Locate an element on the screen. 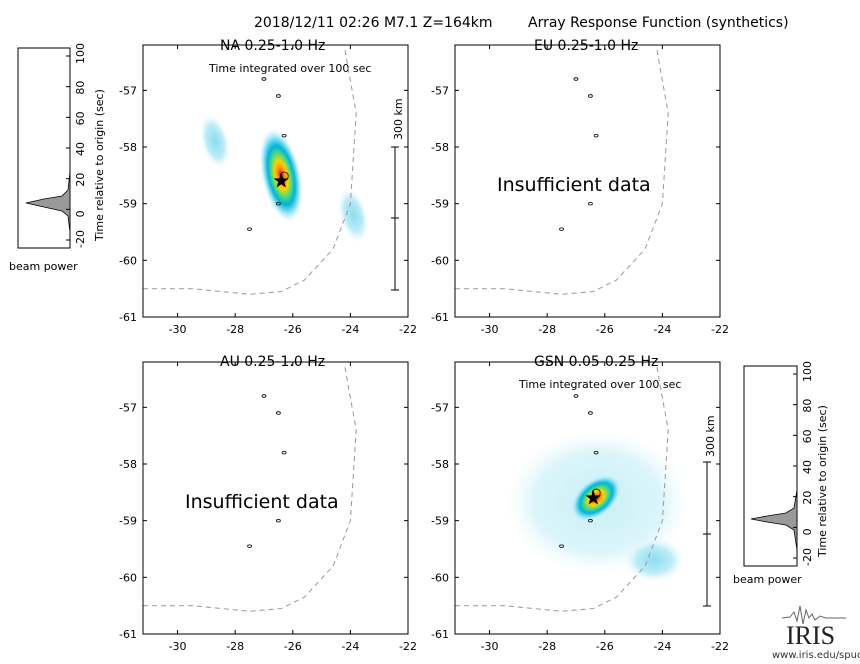 The image size is (860, 664). logo-text: IRIS is located at coordinates (810, 635).